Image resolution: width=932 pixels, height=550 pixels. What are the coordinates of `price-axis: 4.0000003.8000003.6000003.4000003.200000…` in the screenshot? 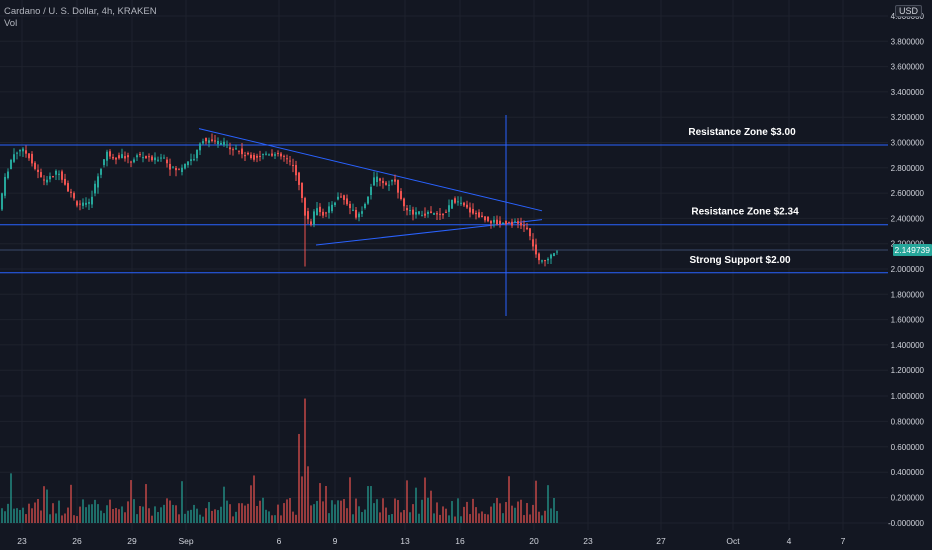 It's located at (906, 270).